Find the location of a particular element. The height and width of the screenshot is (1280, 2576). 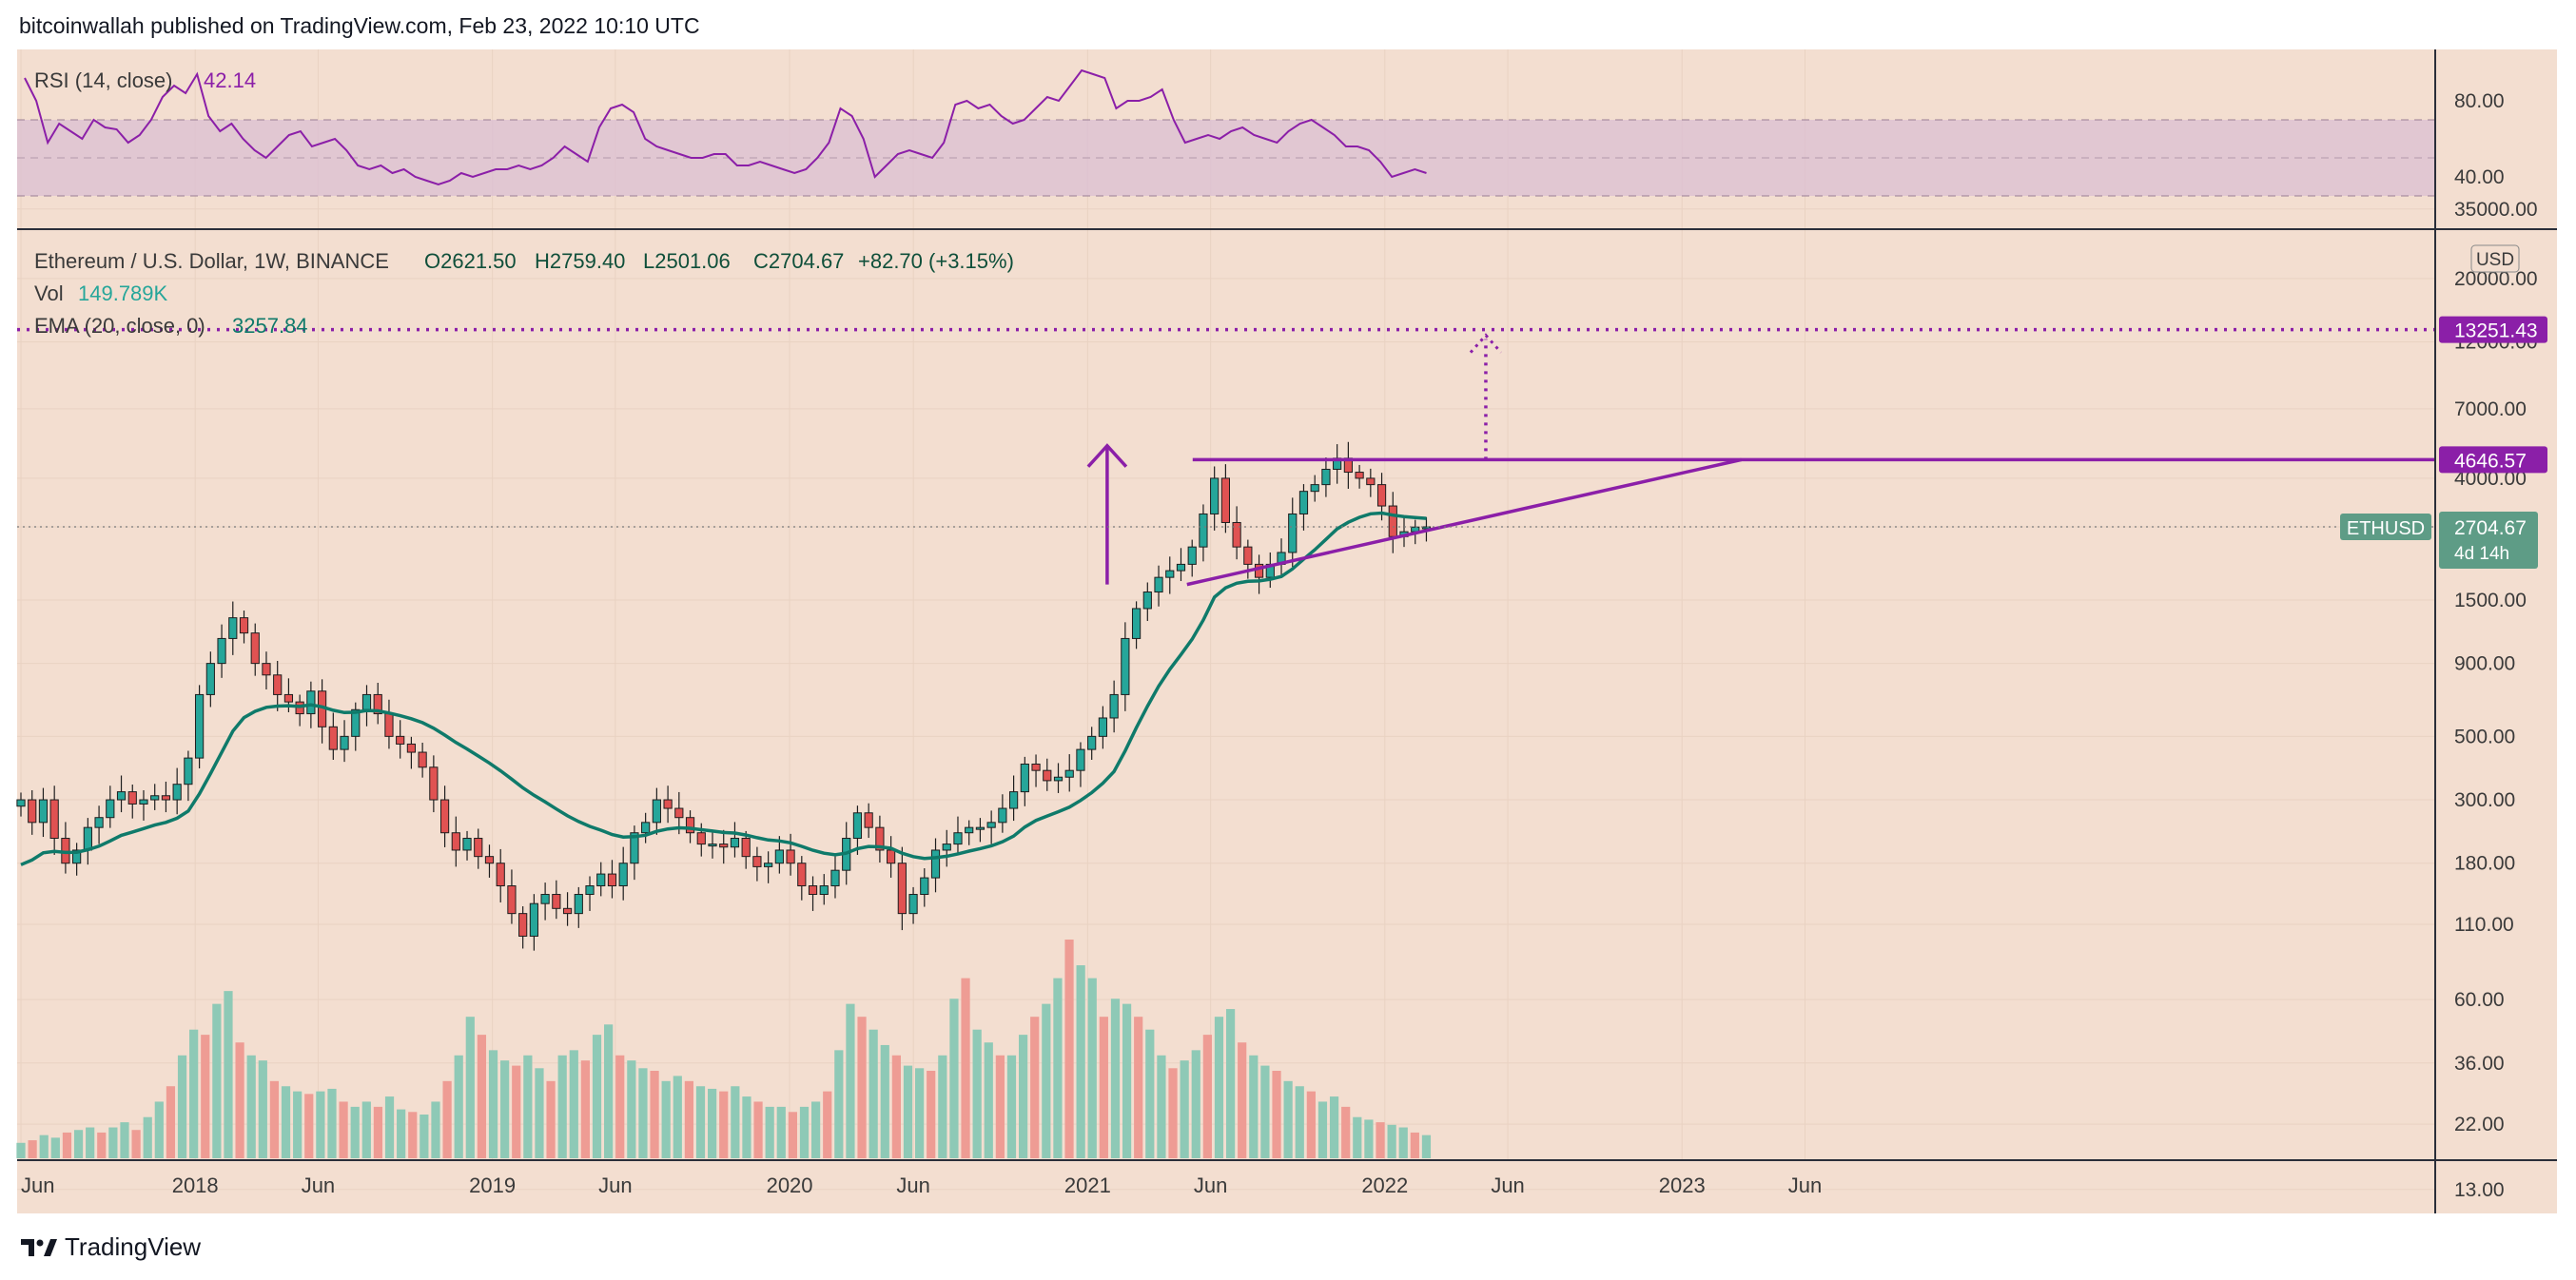

level-tag-label: 4646.57 is located at coordinates (2491, 461).